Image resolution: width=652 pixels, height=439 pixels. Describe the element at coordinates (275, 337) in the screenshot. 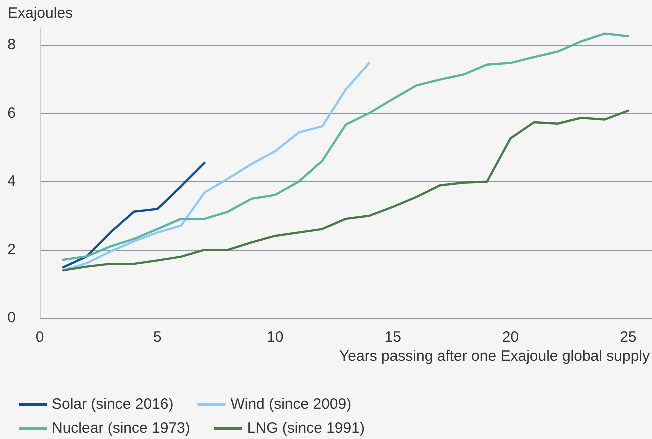

I see `x-tick-label: 10` at that location.